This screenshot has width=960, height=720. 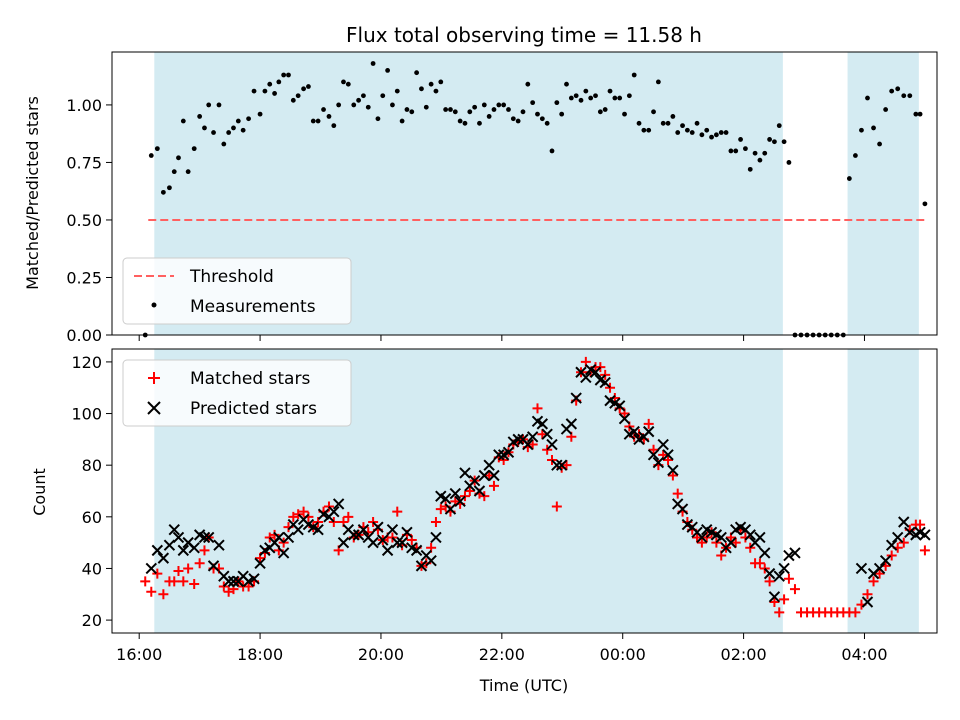 I want to click on y-tick-label: 1.00, so click(x=84, y=105).